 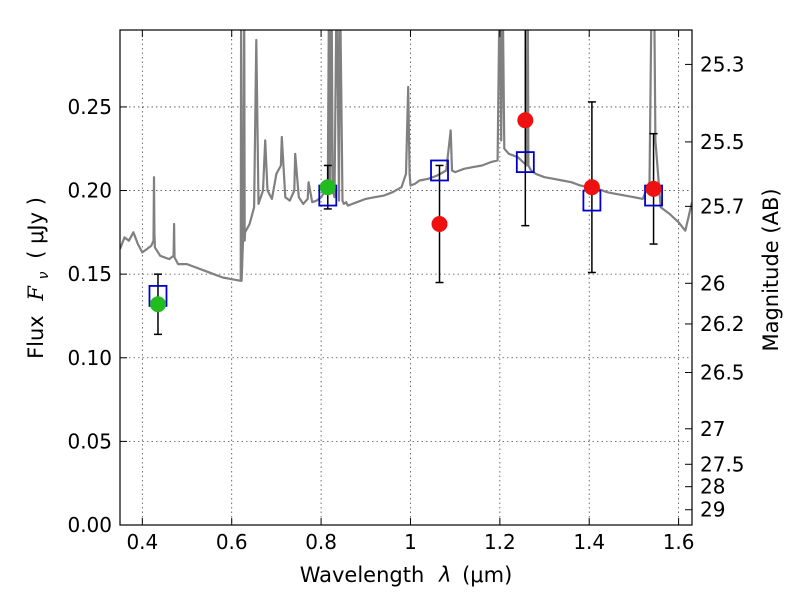 What do you see at coordinates (722, 142) in the screenshot?
I see `magnitude-tick-label: 25.5` at bounding box center [722, 142].